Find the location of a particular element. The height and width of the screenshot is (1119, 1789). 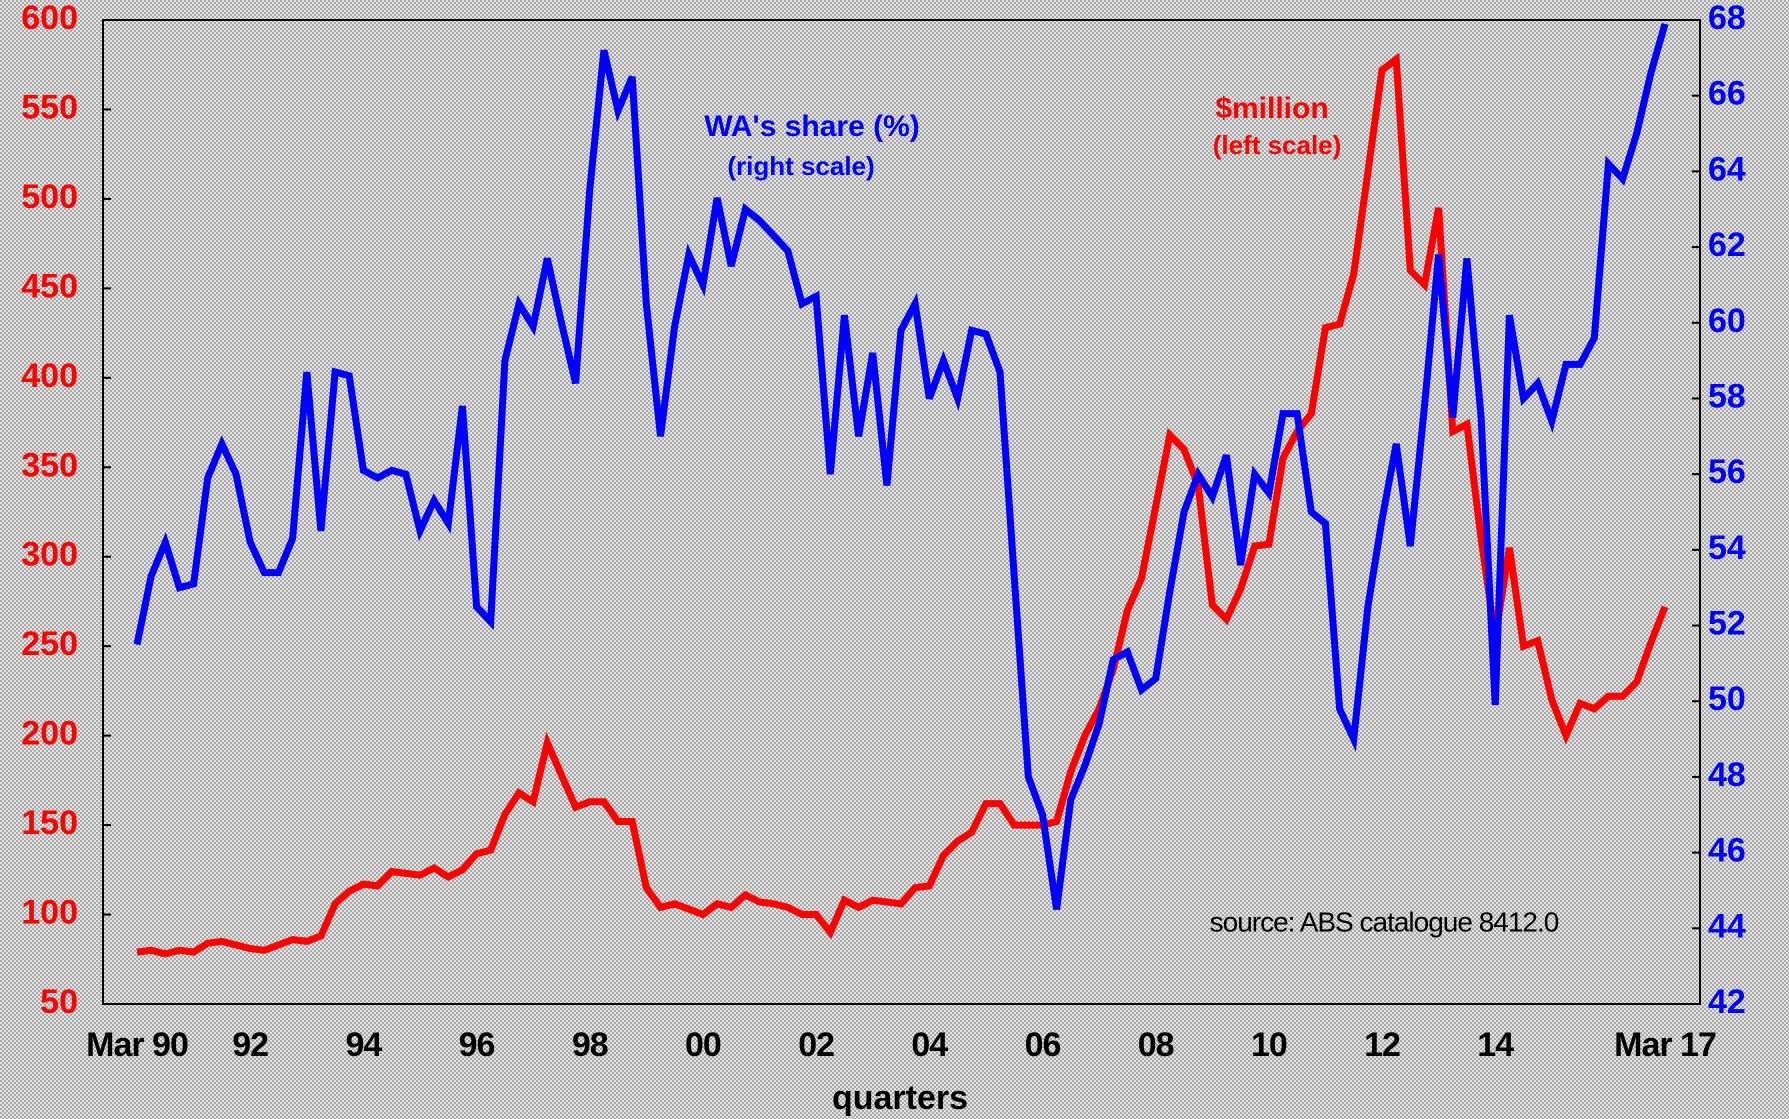

x-tick-label: 96 is located at coordinates (477, 1045).